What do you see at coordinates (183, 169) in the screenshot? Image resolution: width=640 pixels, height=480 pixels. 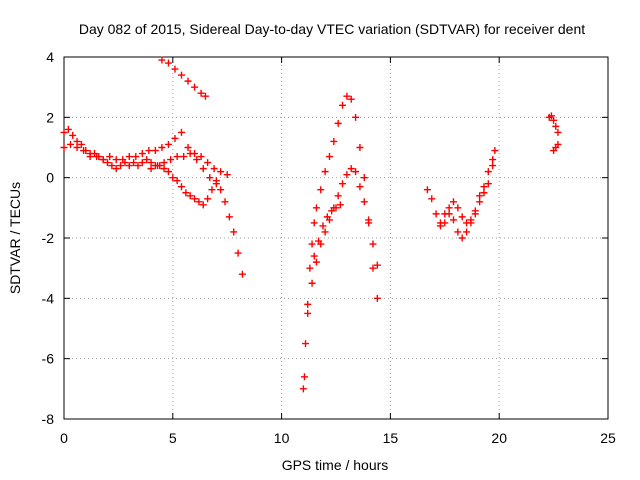 I see `series-track-c` at bounding box center [183, 169].